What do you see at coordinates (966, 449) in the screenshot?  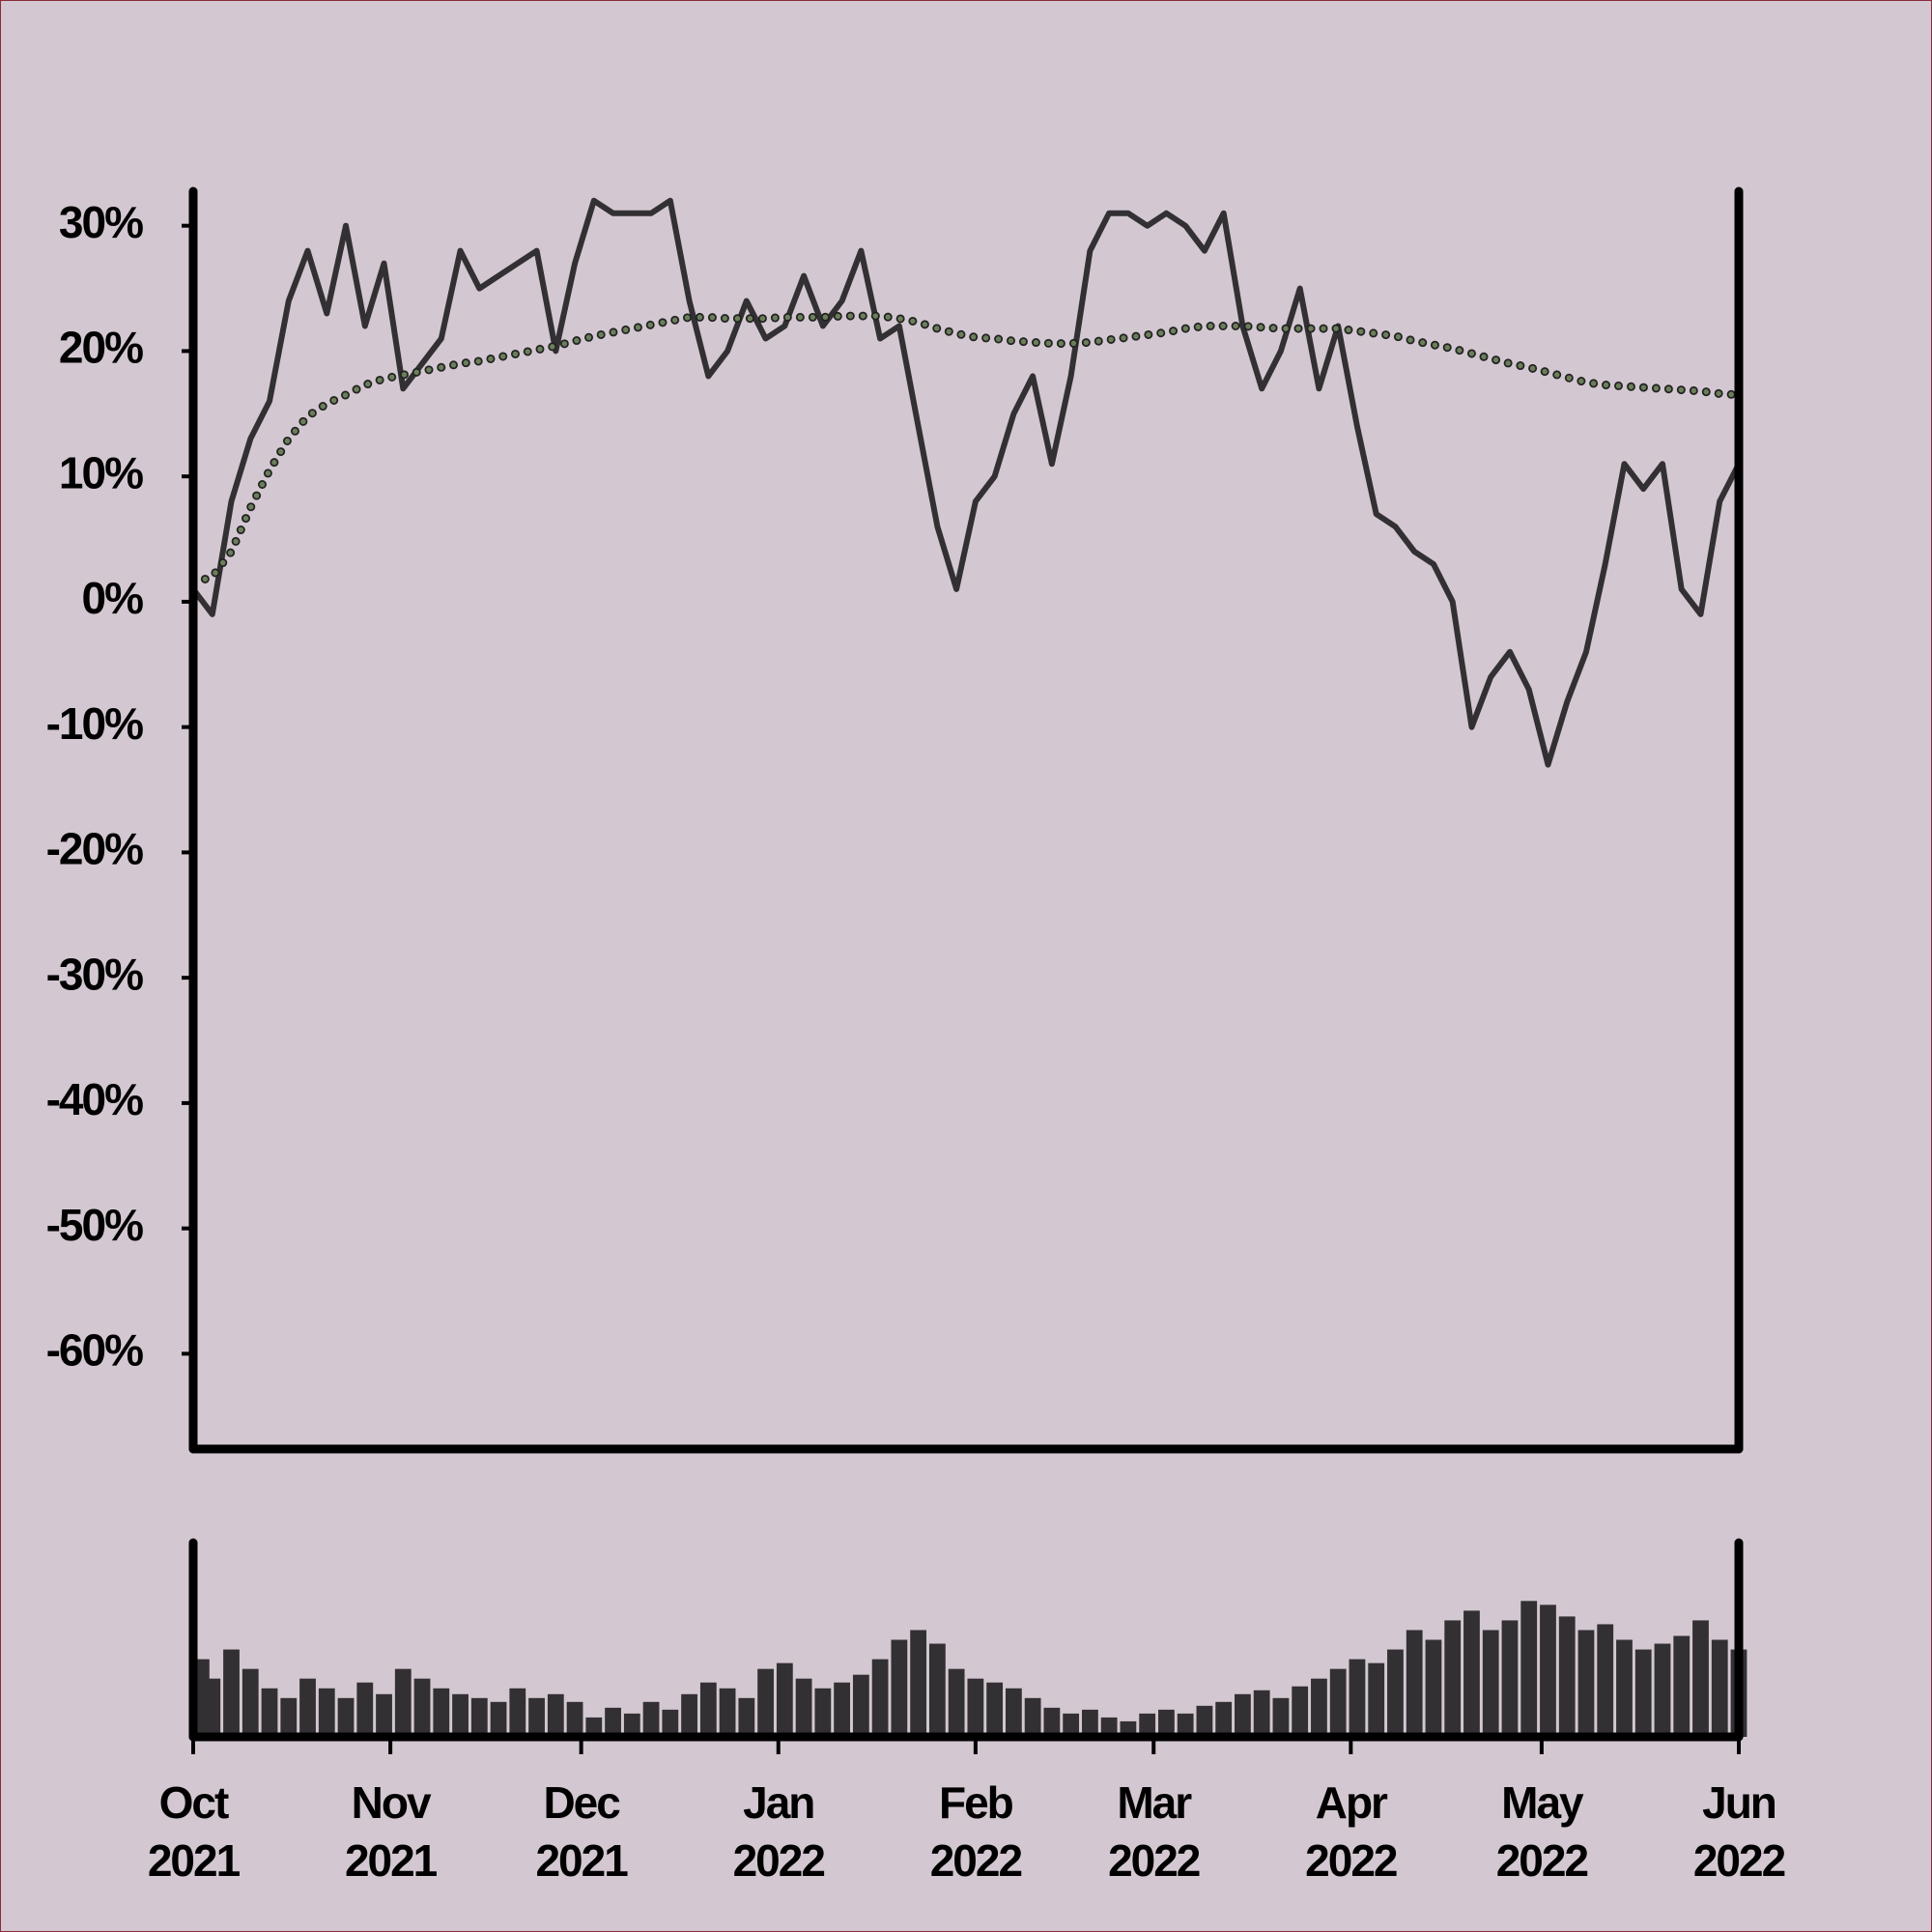 I see `moving-average-outline` at bounding box center [966, 449].